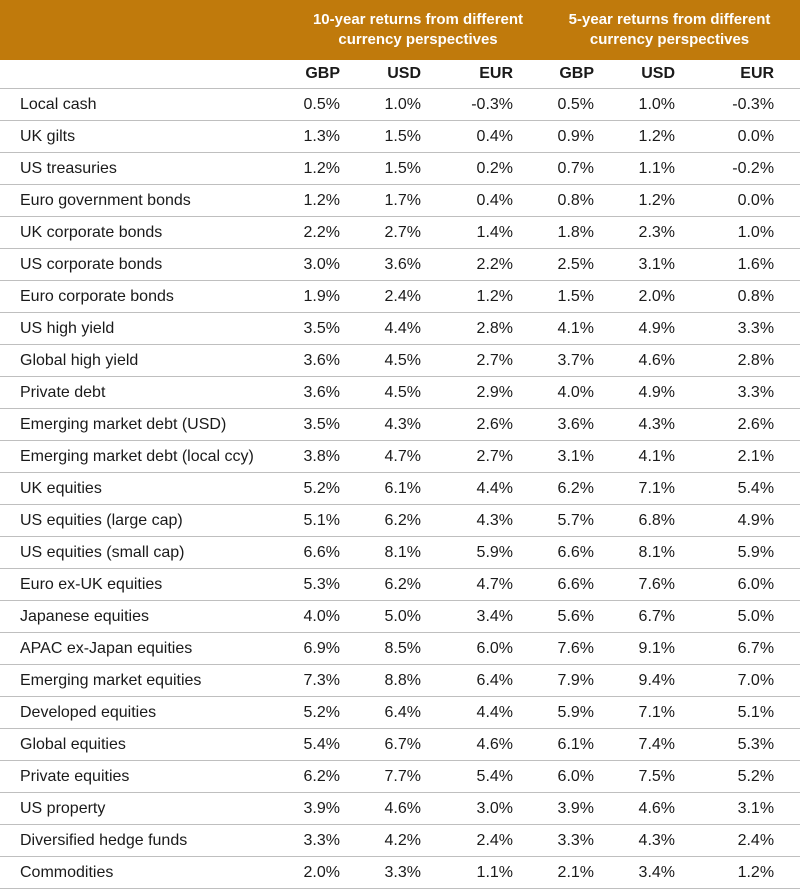 Image resolution: width=800 pixels, height=896 pixels. What do you see at coordinates (406, 328) in the screenshot?
I see `return-value-cell: 4.4%` at bounding box center [406, 328].